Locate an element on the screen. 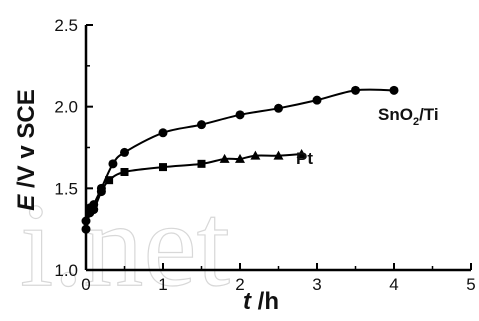 Image resolution: width=479 pixels, height=321 pixels. x-tick-label: 2 is located at coordinates (239, 284).